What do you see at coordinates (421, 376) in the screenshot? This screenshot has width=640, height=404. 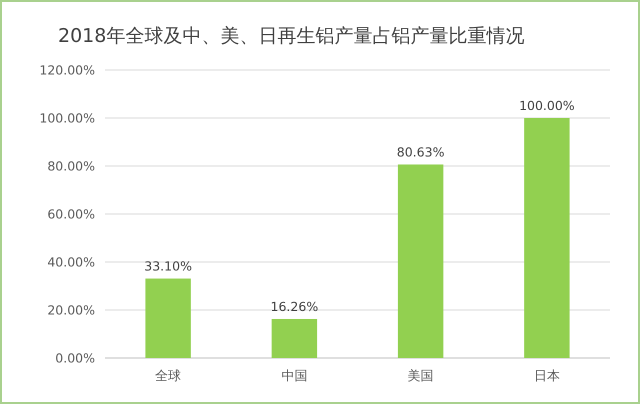 I see `x-tick-label: 美国` at bounding box center [421, 376].